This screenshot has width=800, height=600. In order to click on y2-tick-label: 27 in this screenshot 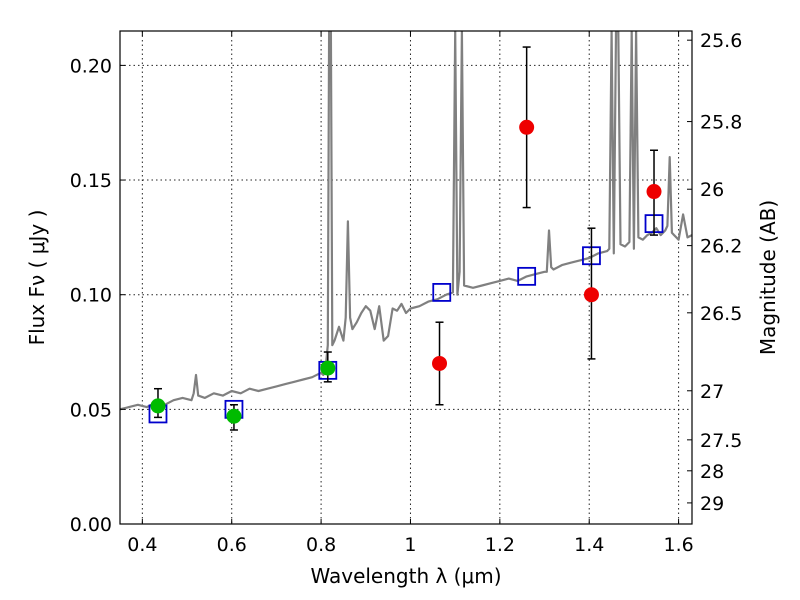, I will do `click(712, 392)`.